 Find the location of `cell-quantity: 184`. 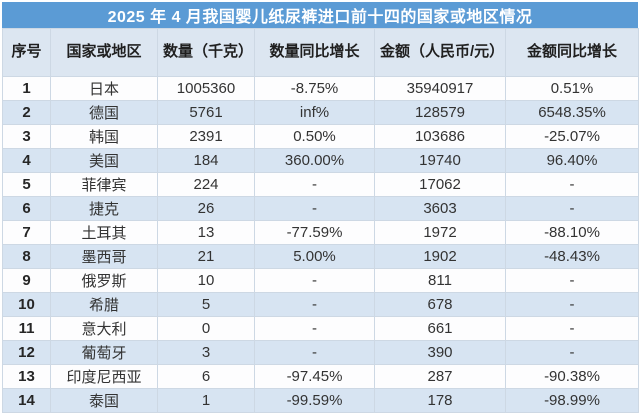

cell-quantity: 184 is located at coordinates (206, 160).